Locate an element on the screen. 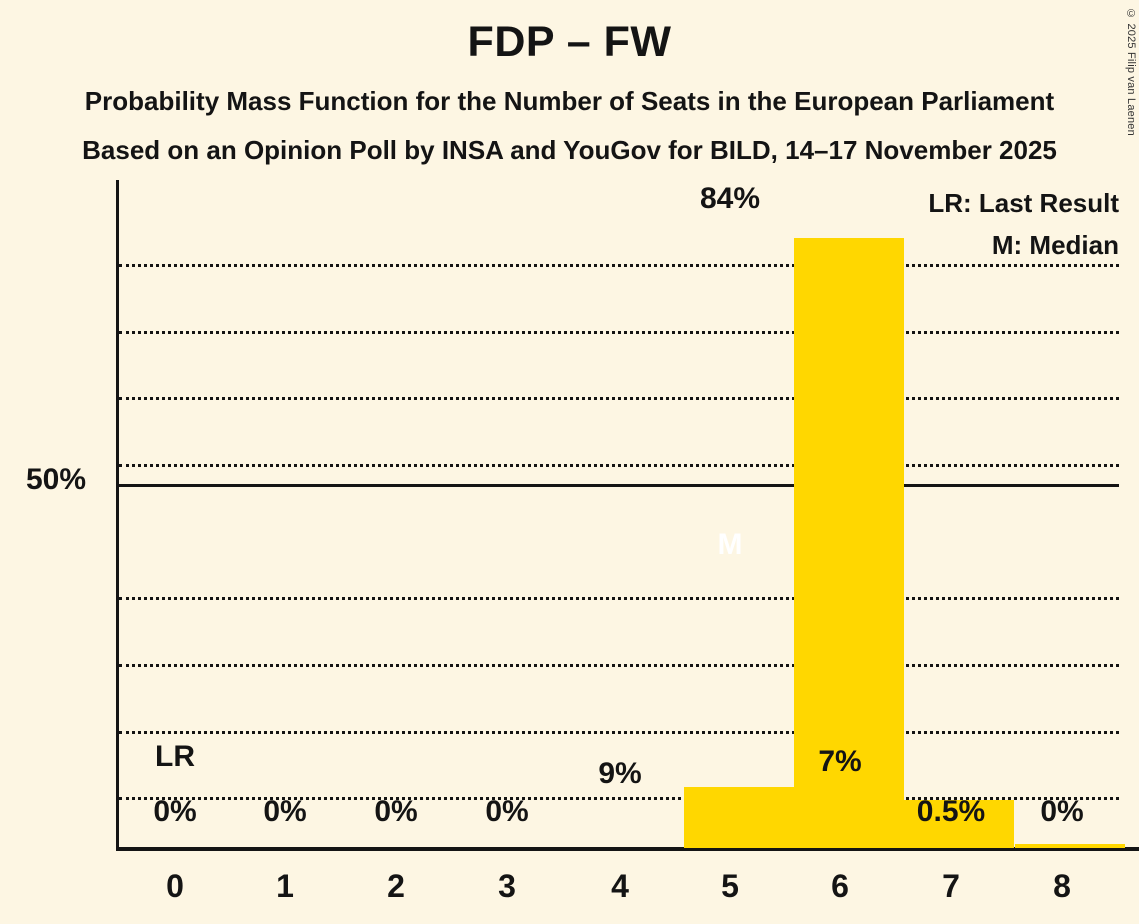  x-tick-4: 4 is located at coordinates (620, 886).